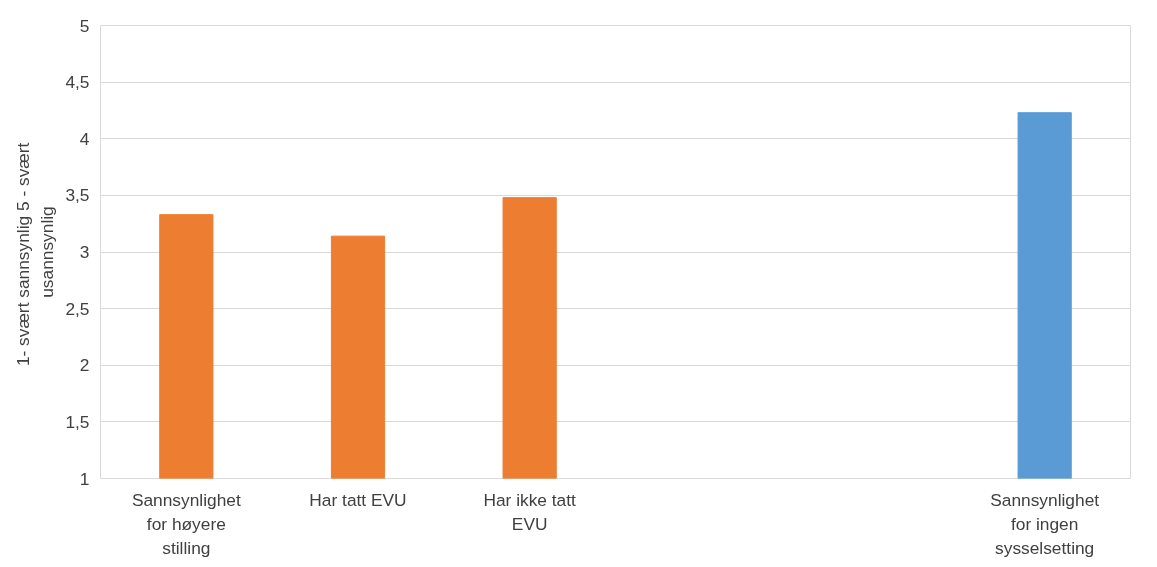 The image size is (1157, 567). Describe the element at coordinates (77, 421) in the screenshot. I see `y-tick-label: 1,5` at that location.